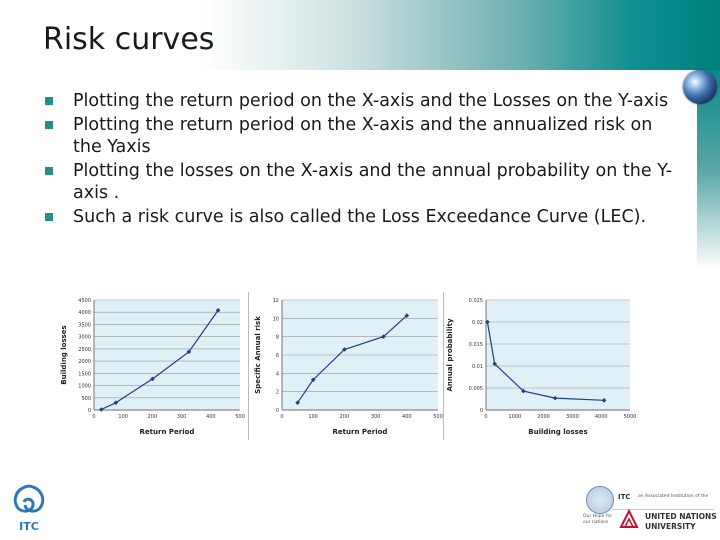  I want to click on itc-small-label: ITC, so click(624, 497).